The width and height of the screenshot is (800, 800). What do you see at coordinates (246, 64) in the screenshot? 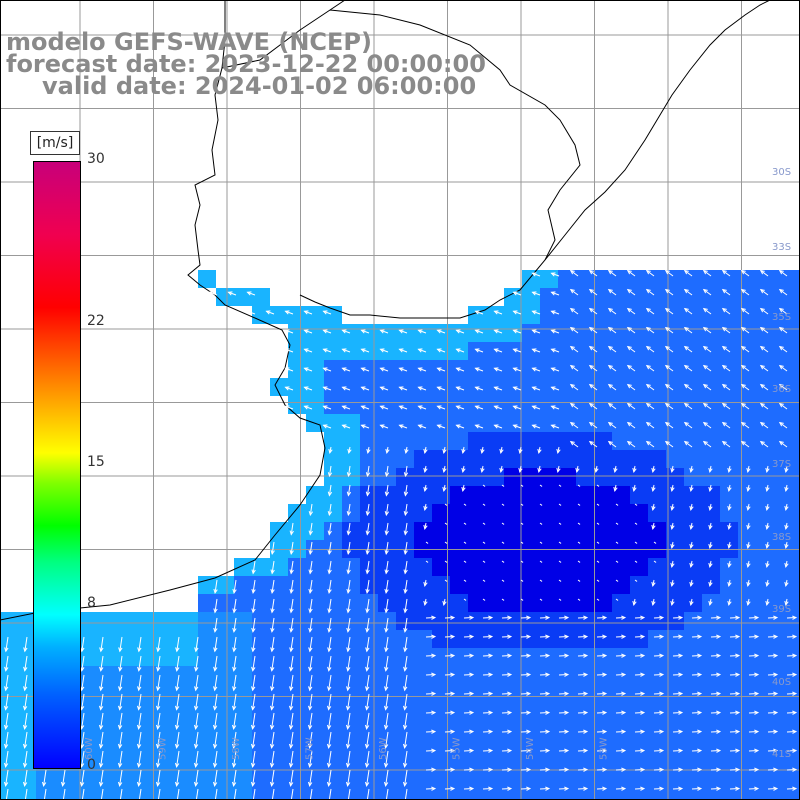
I see `forecast-date: forecast date: 2023-12-22 00:00:00` at bounding box center [246, 64].